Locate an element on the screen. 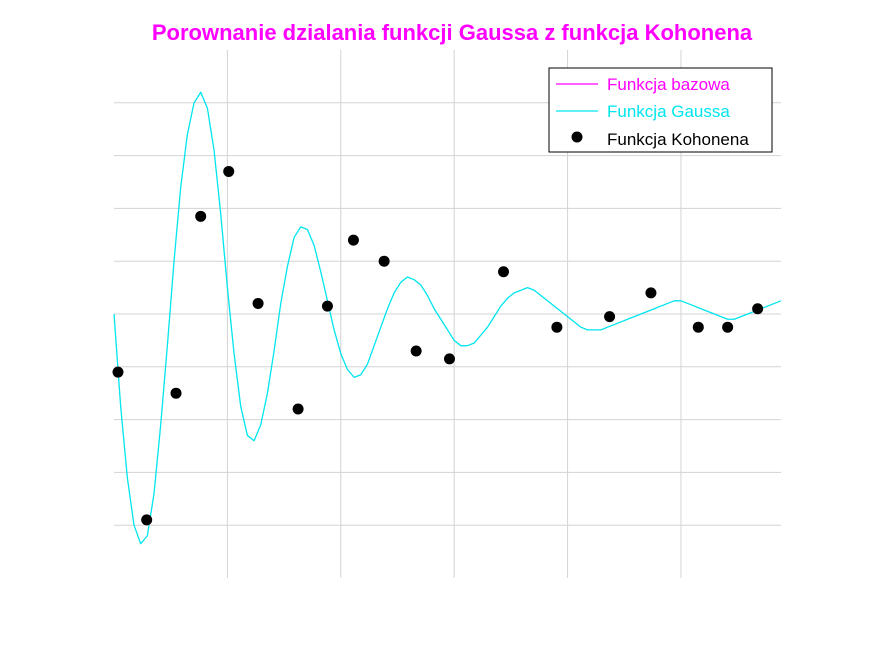 This screenshot has height=656, width=875. legend-swatch-funkcja-kohonena is located at coordinates (577, 137).